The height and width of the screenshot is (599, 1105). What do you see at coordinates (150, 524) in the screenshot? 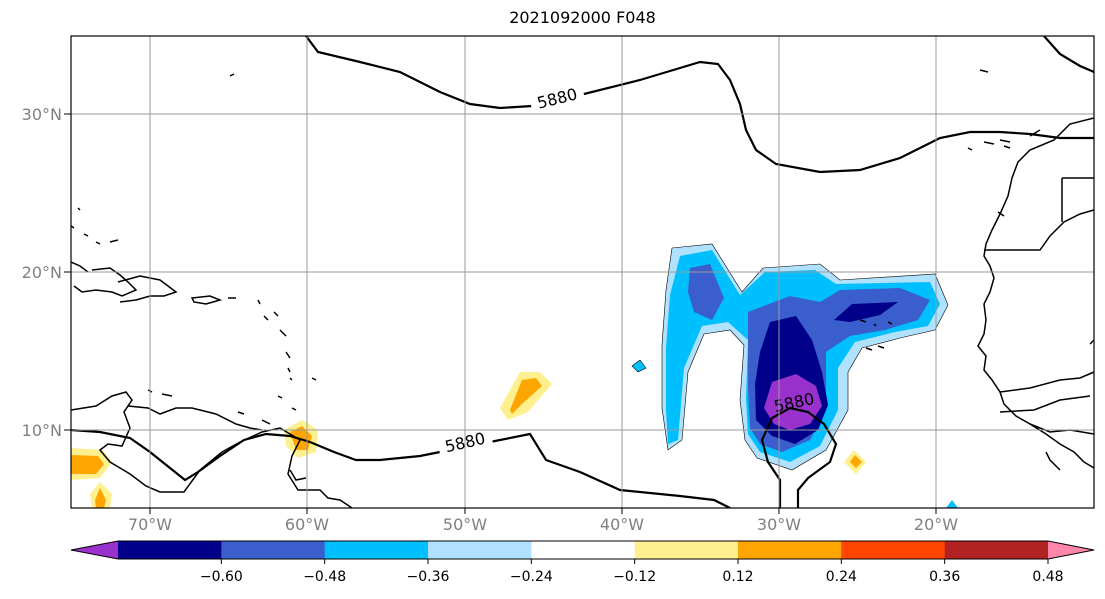
I see `lon-label-70w: 70°W` at bounding box center [150, 524].